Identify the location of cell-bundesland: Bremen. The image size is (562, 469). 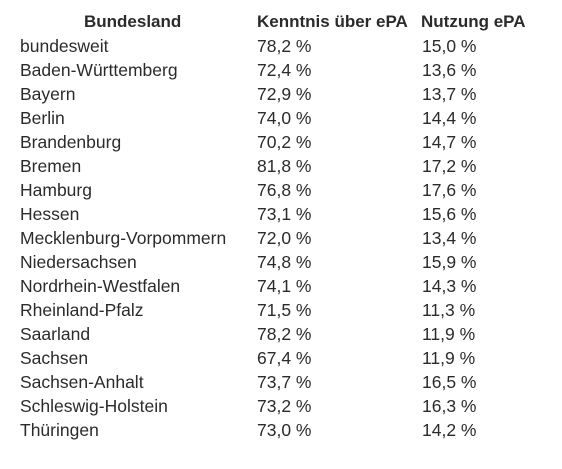
(51, 166).